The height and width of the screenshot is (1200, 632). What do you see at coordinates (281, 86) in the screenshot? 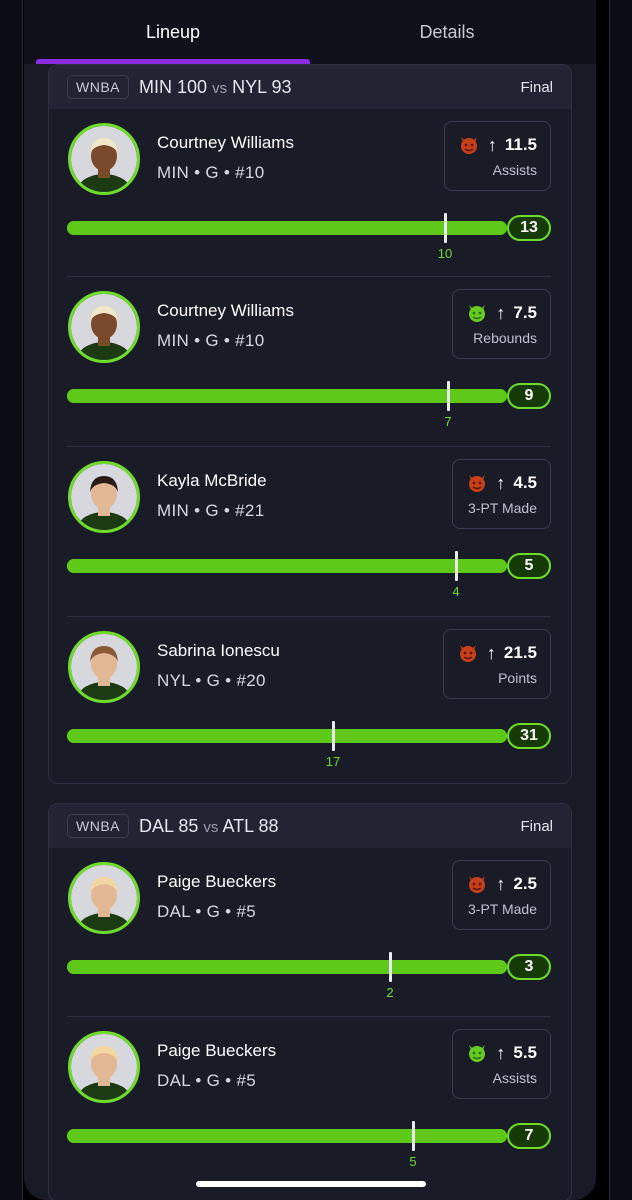
I see `score-b: 93` at bounding box center [281, 86].